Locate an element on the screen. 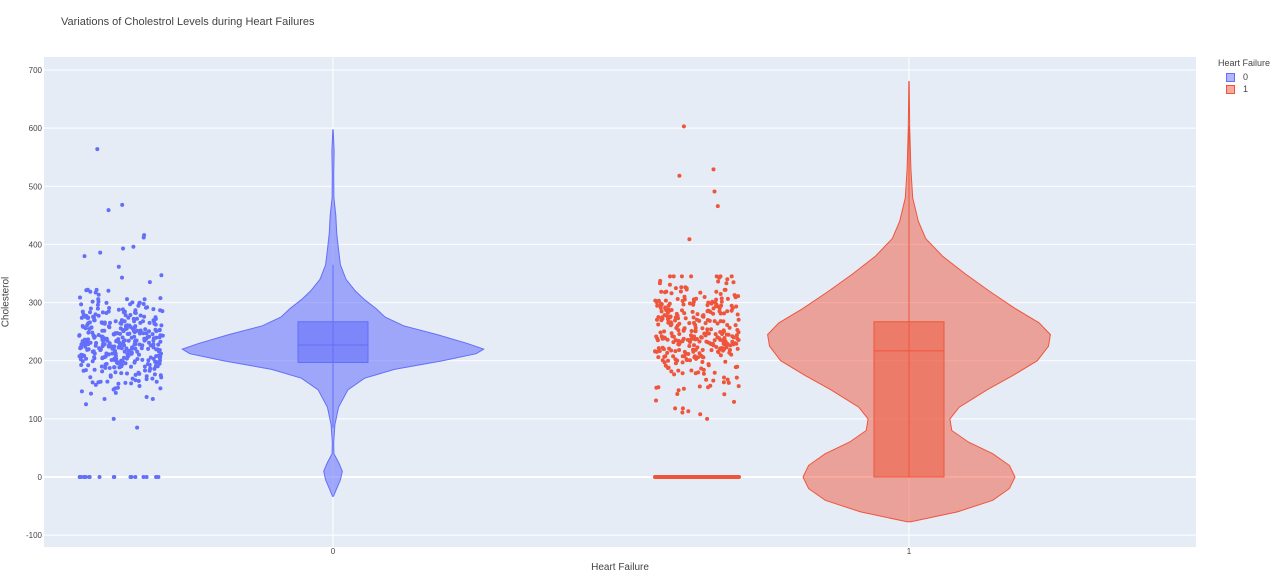 The width and height of the screenshot is (1280, 584). legend-item-0: 0 is located at coordinates (1248, 77).